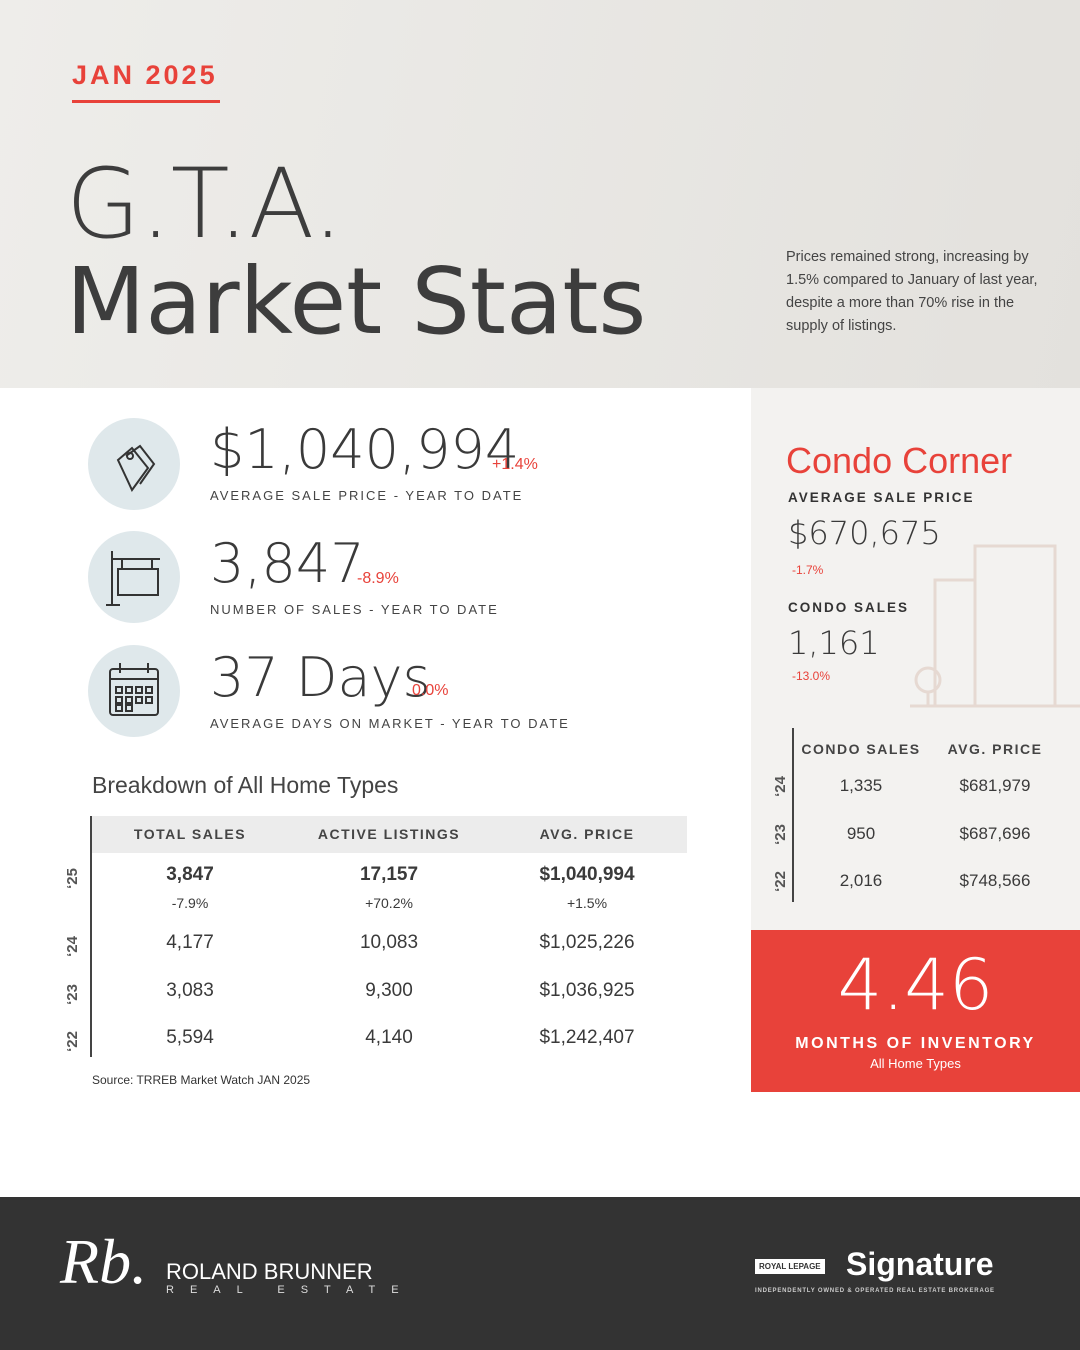  I want to click on table-cell: $687,696, so click(995, 833).